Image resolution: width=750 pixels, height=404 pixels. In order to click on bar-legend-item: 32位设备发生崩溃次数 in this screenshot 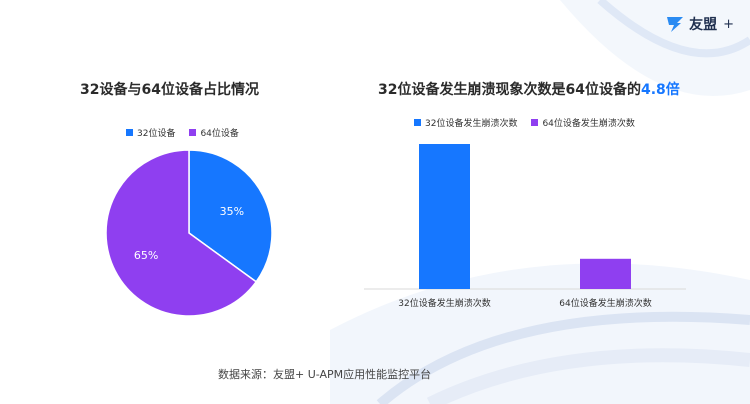, I will do `click(465, 122)`.